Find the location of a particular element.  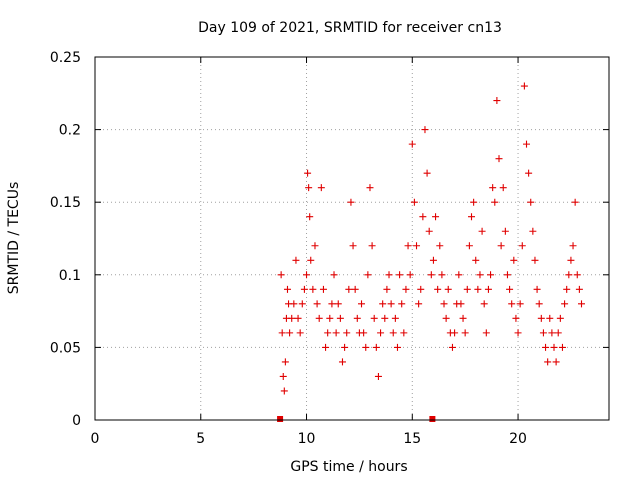

y-tick-label: 0.05 is located at coordinates (65, 348).